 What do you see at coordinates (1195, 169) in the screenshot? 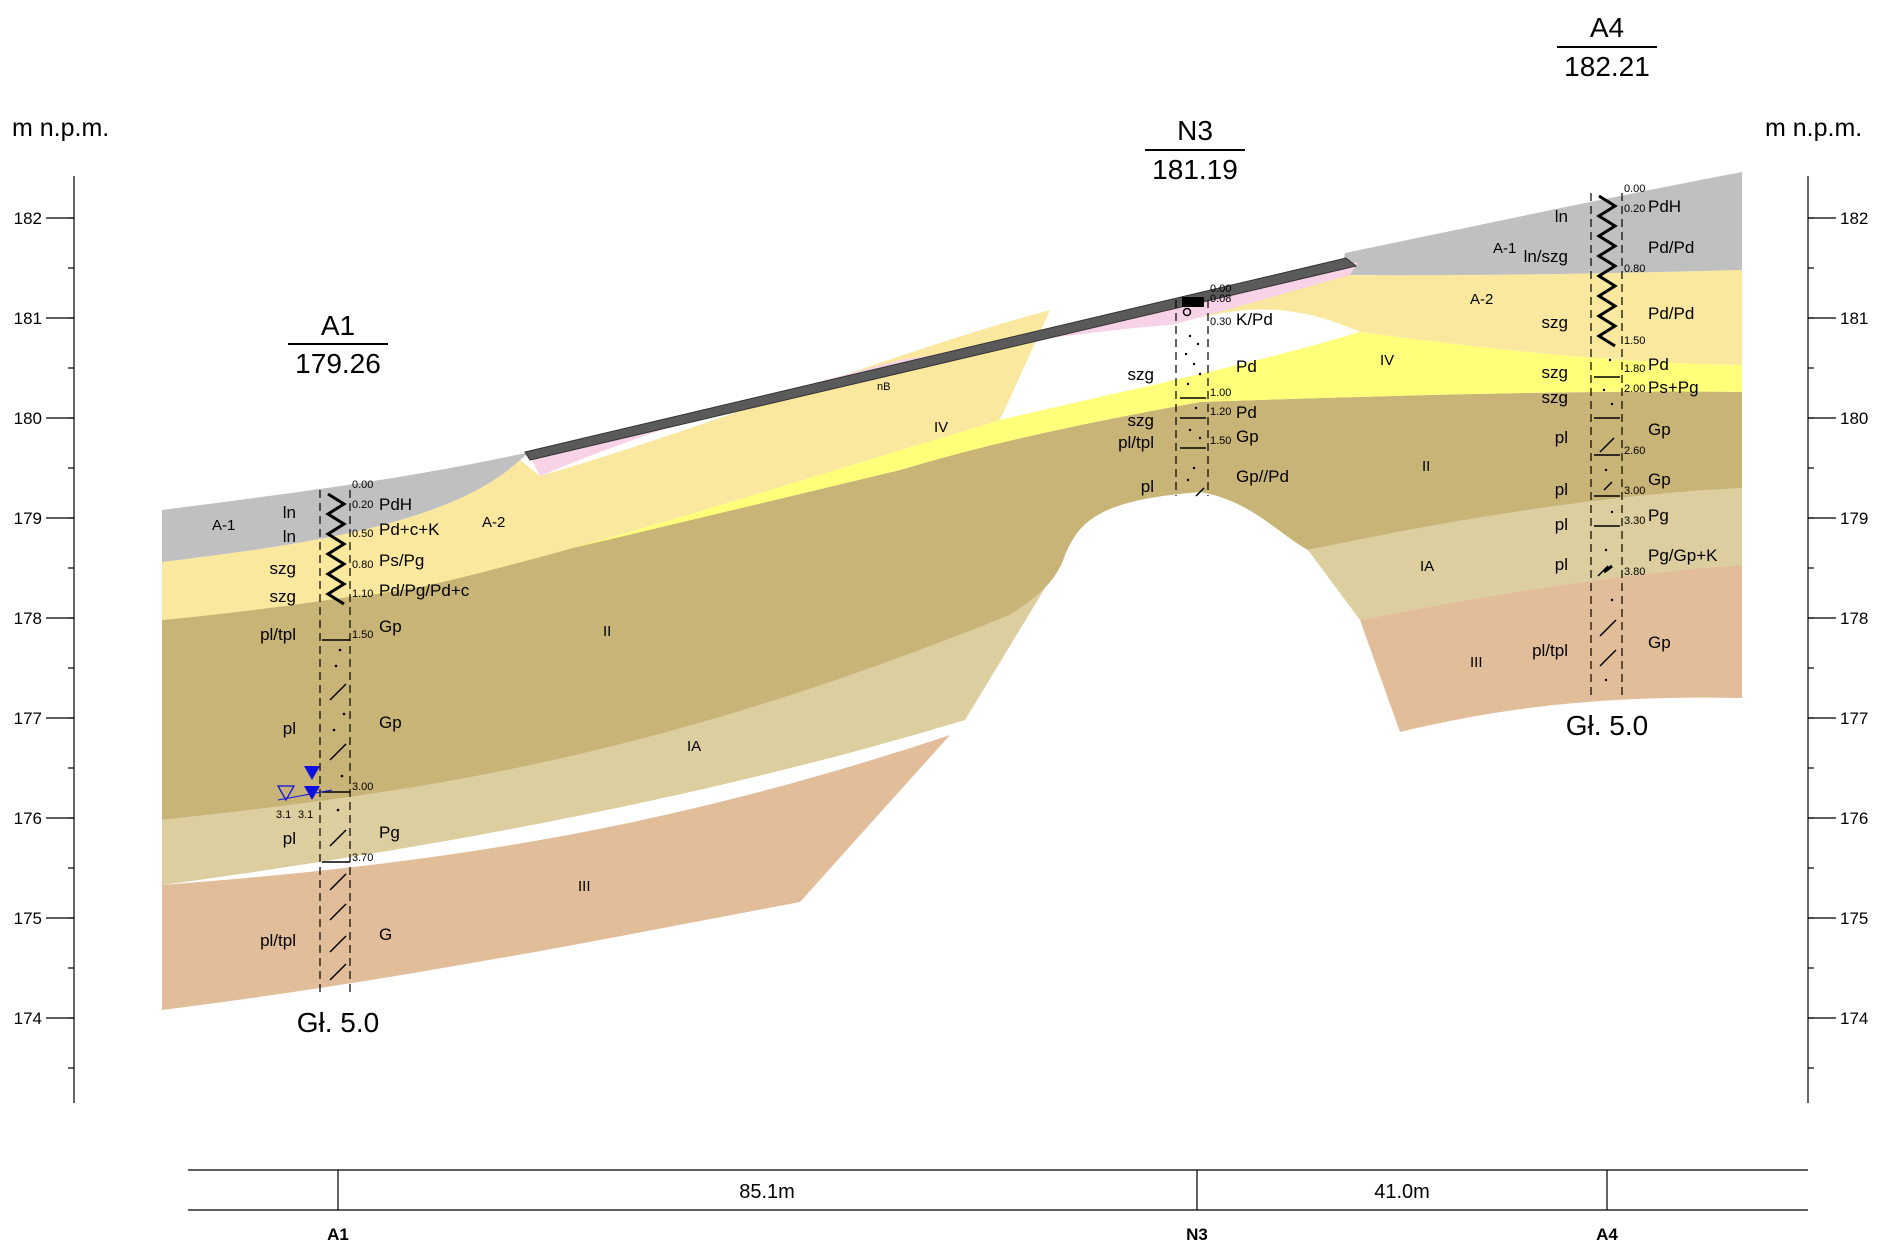
I see `borehole-elevation: 181.19` at bounding box center [1195, 169].